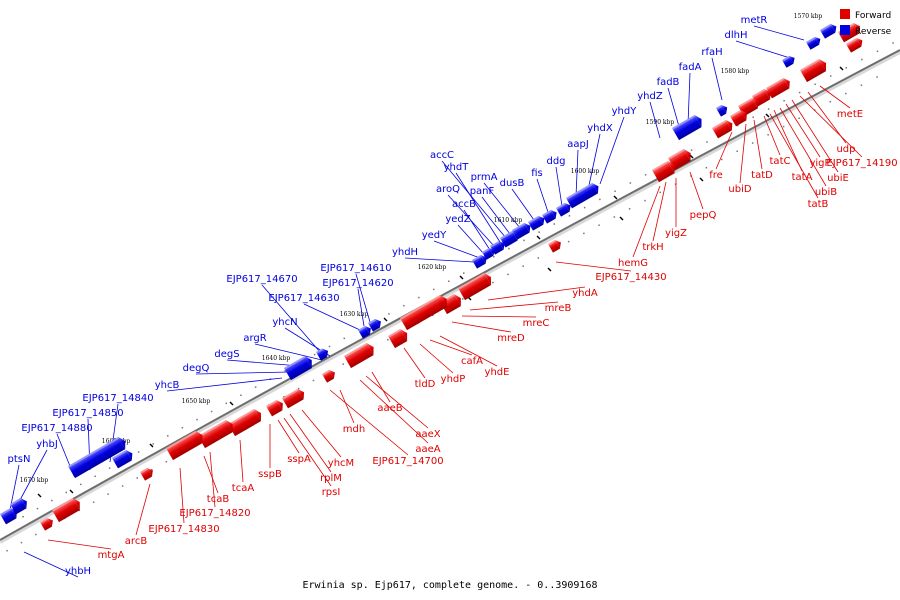  I want to click on reverse-gene-label-metr: metR, so click(754, 20).